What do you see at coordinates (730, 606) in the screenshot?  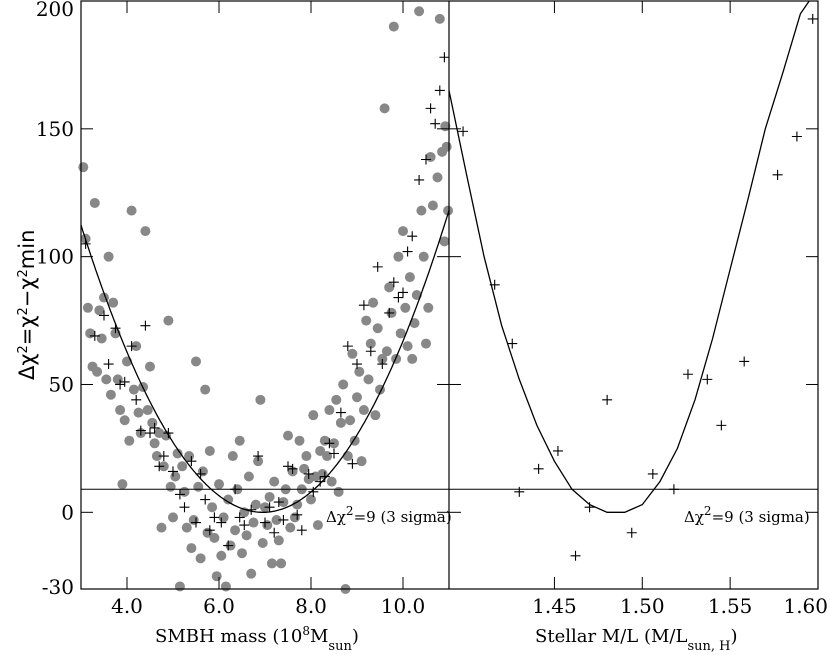 I see `x-tick-label: 1.55` at bounding box center [730, 606].